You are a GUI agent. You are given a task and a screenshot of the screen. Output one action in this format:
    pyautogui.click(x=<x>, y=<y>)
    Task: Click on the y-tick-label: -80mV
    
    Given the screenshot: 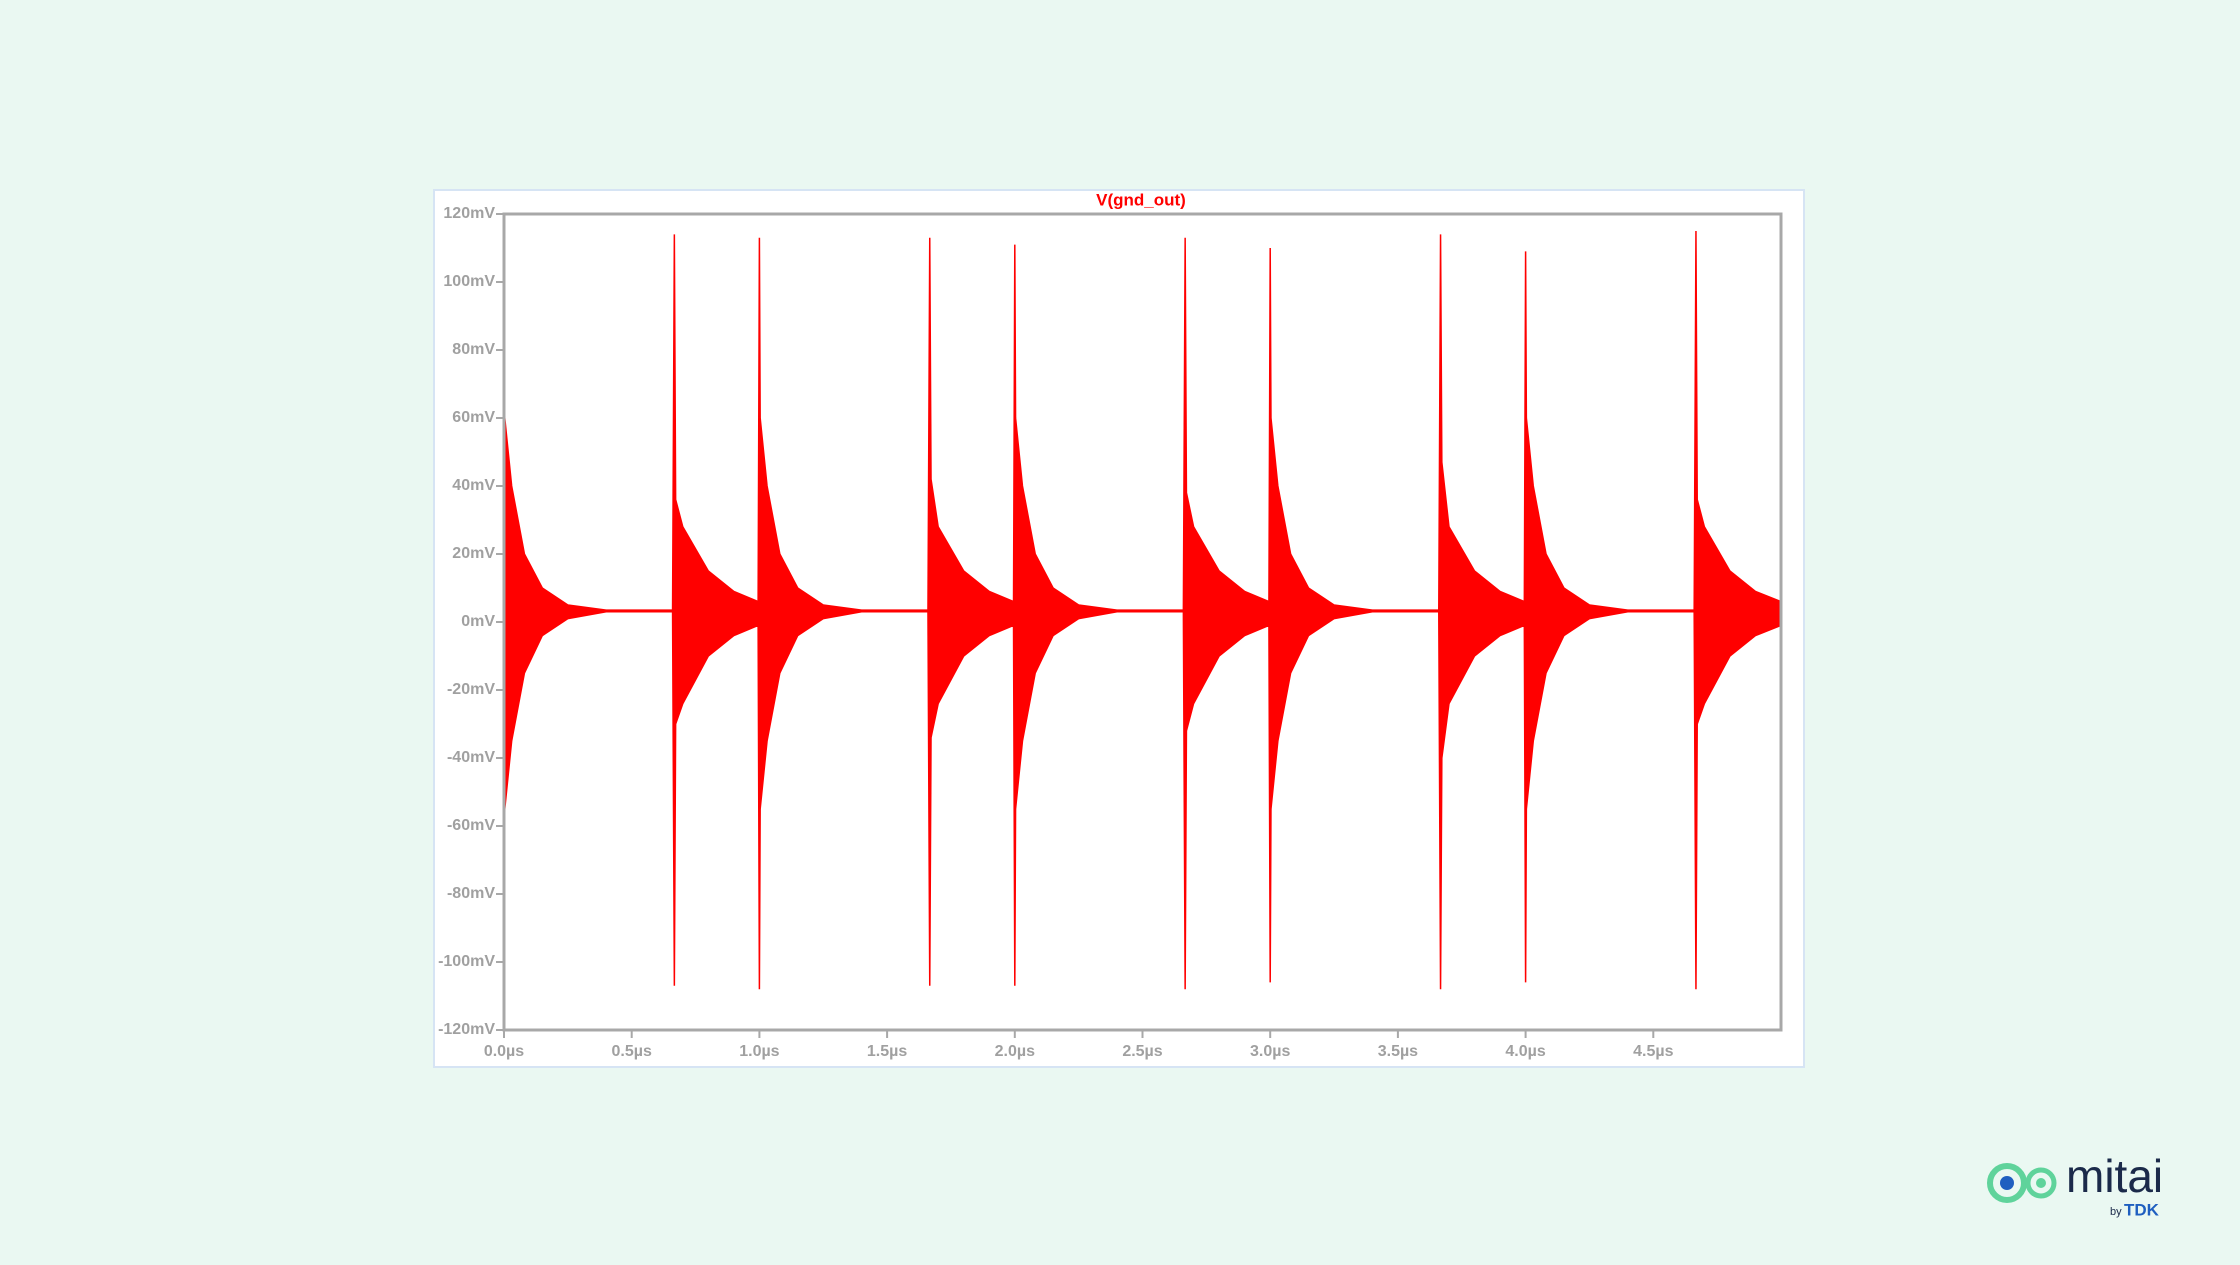 What is the action you would take?
    pyautogui.click(x=471, y=893)
    